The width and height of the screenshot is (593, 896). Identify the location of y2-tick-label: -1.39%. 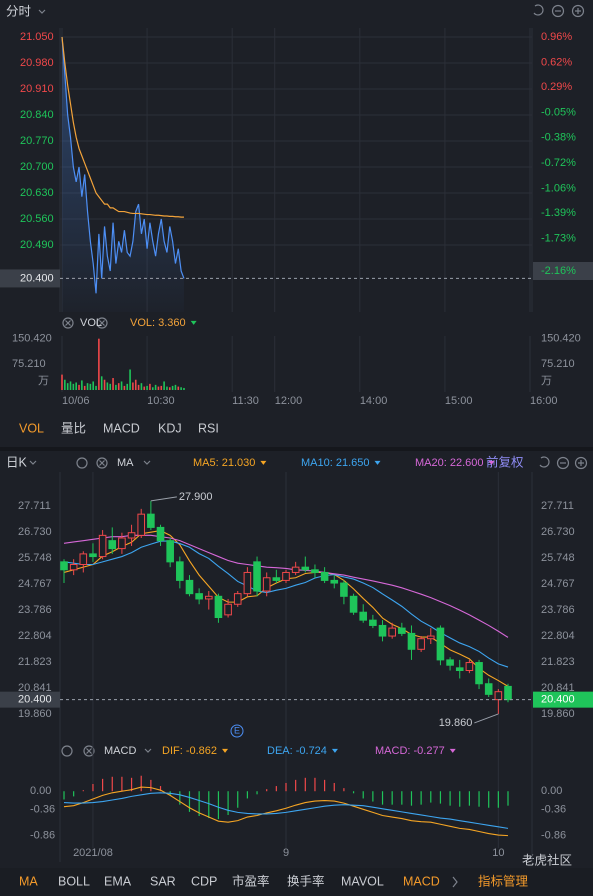
(558, 213).